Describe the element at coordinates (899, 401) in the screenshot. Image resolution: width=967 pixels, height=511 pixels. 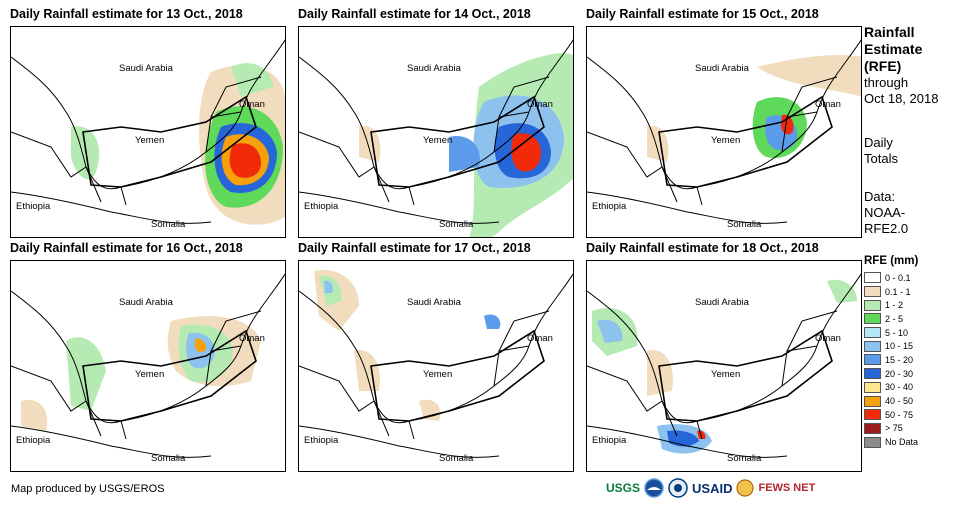
I see `legend-label: 40 - 50` at that location.